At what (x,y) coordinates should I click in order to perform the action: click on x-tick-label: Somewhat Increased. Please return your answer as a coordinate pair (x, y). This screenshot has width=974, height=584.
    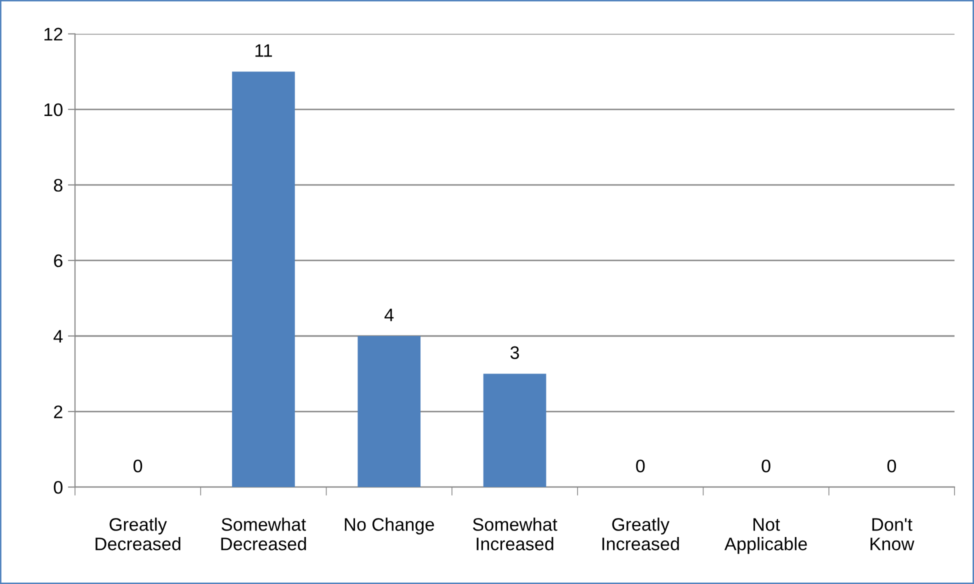
    Looking at the image, I should click on (515, 534).